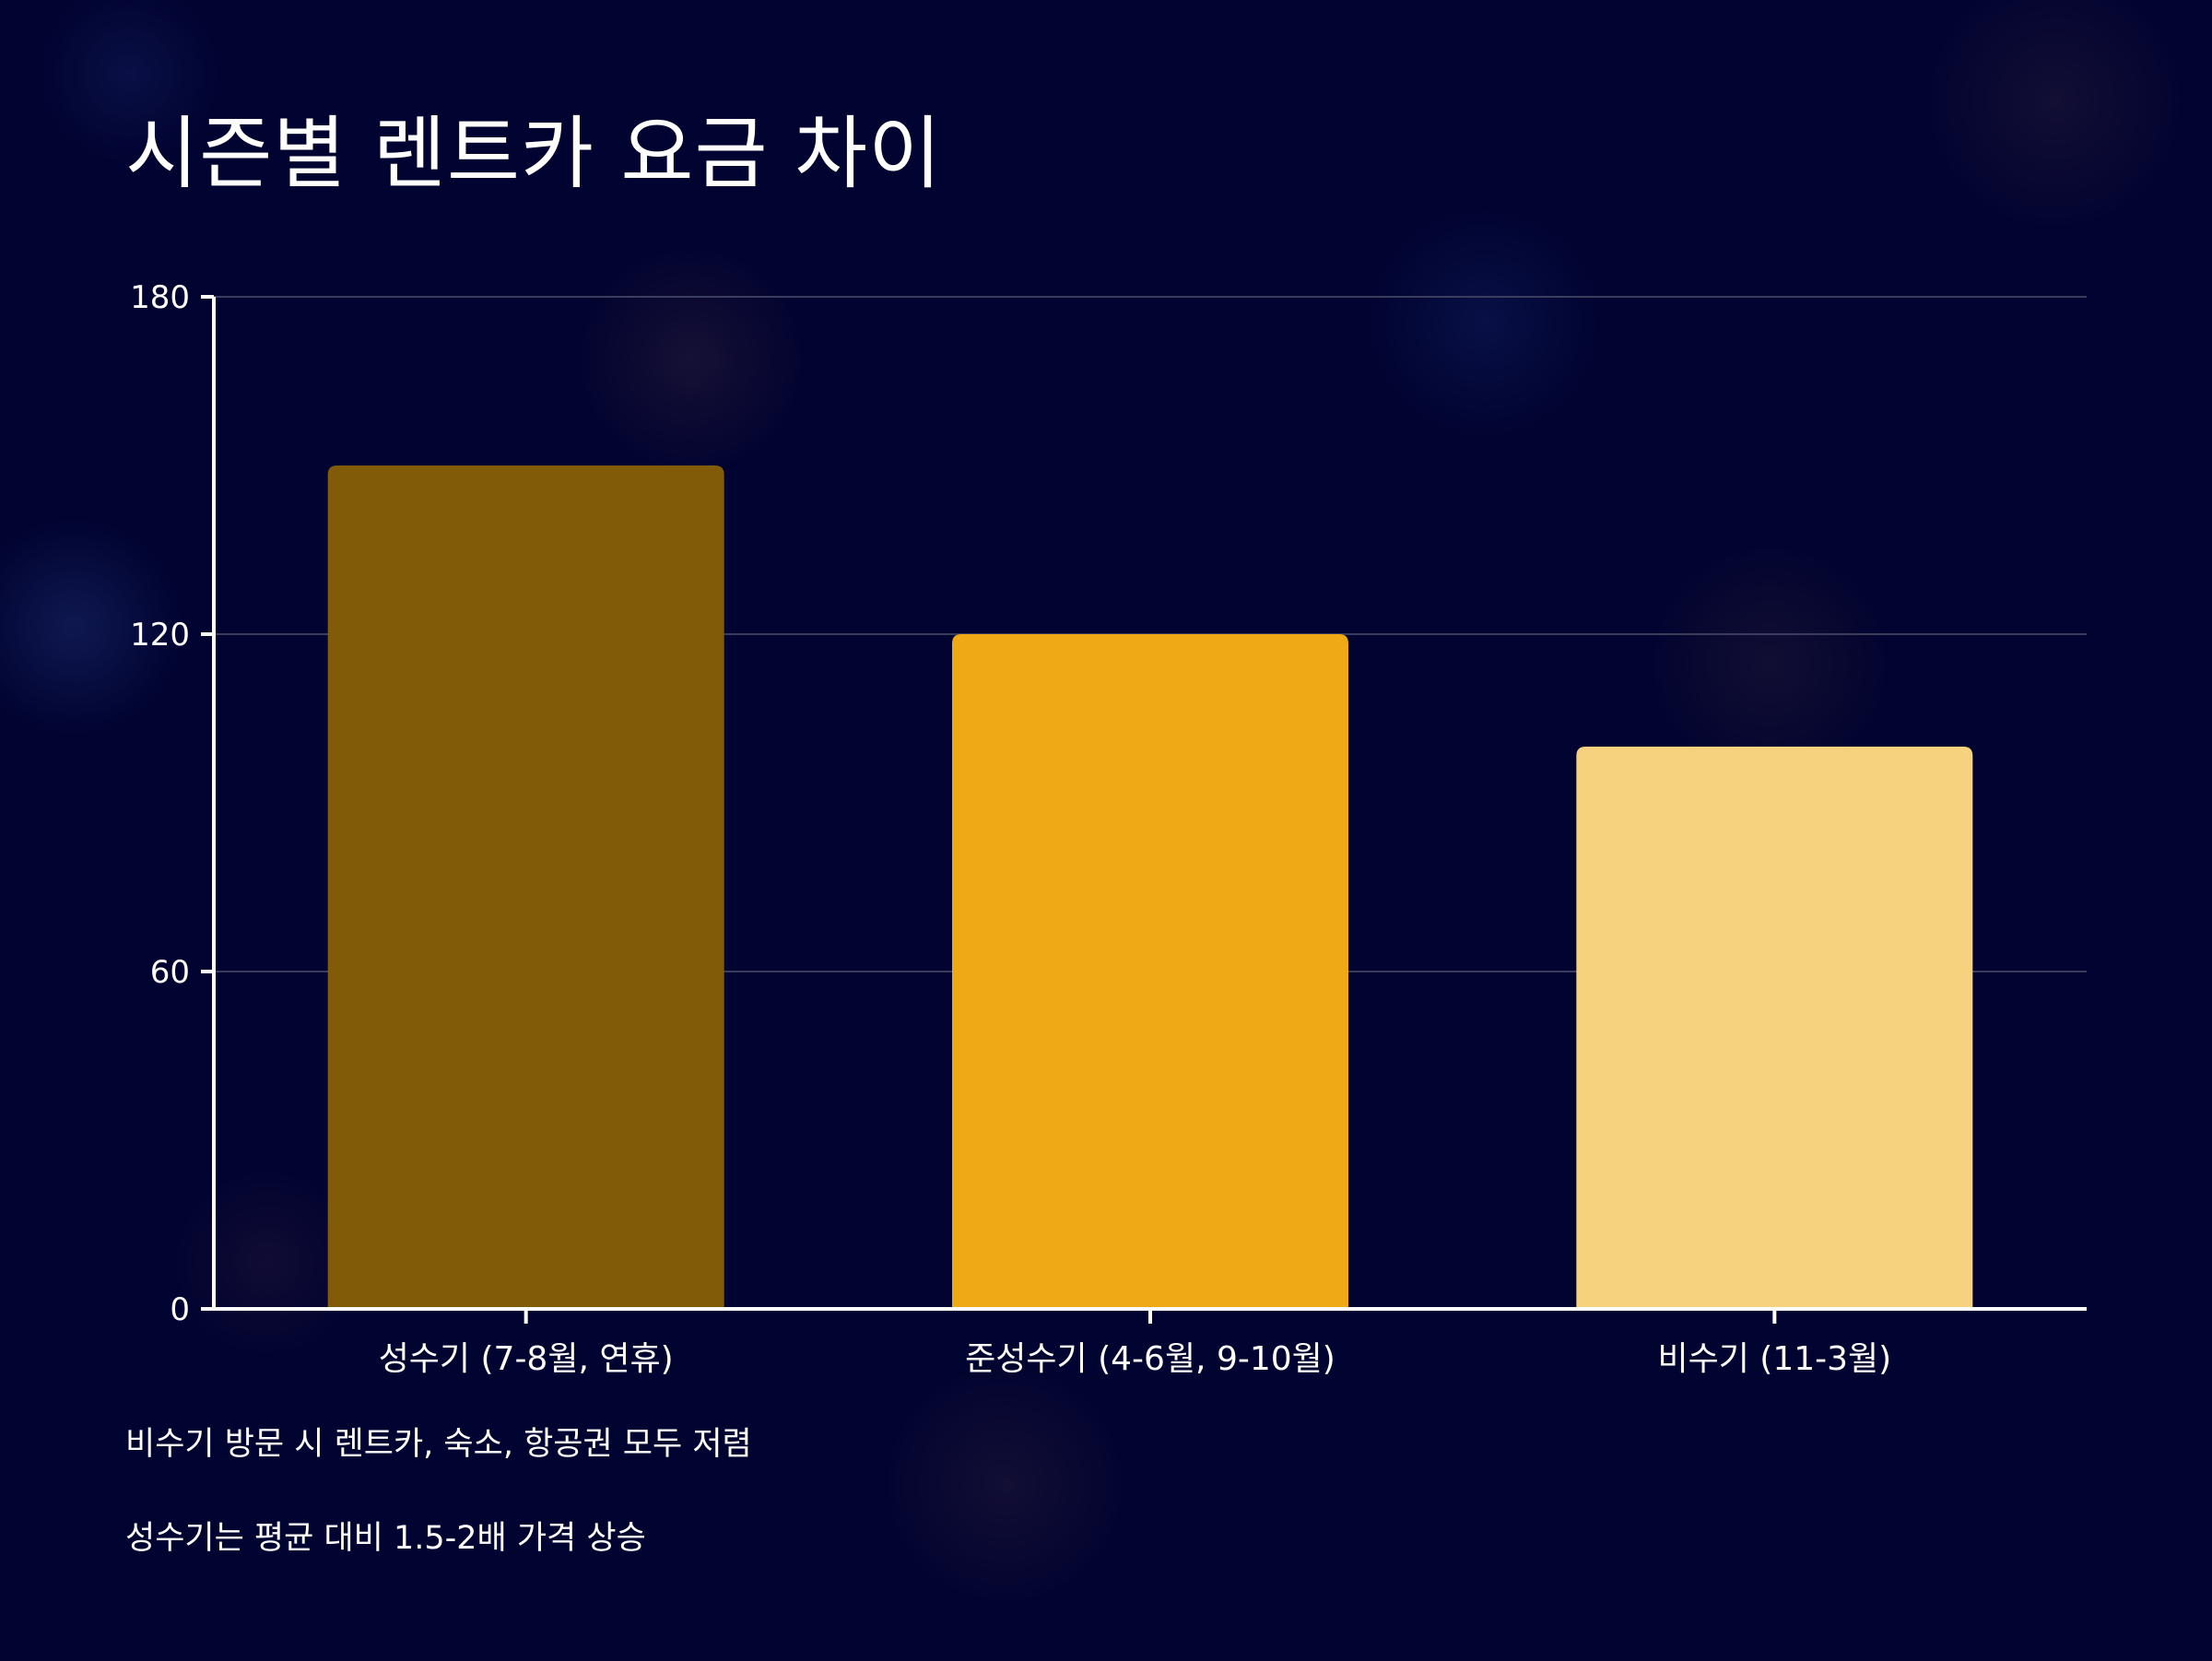 Image resolution: width=2212 pixels, height=1661 pixels. What do you see at coordinates (160, 635) in the screenshot?
I see `y-tick-label: 120` at bounding box center [160, 635].